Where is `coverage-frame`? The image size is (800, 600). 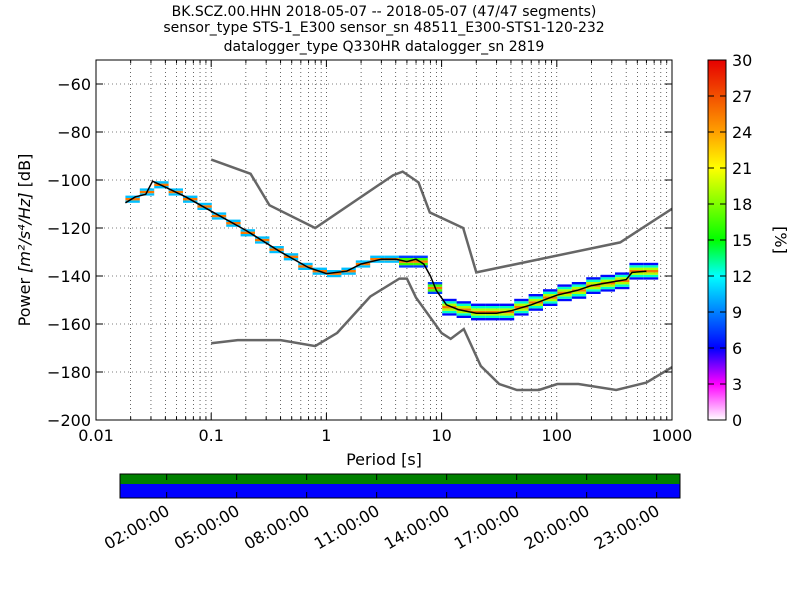 coverage-frame is located at coordinates (400, 486).